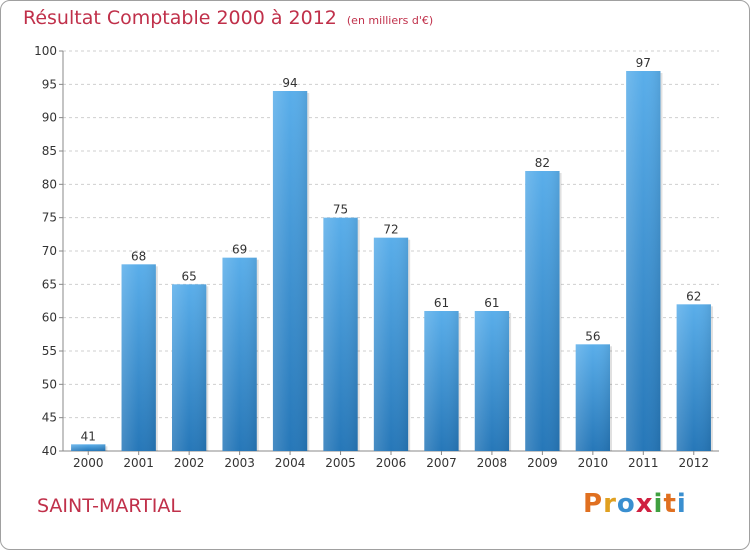 This screenshot has width=750, height=550. I want to click on y-tick-label: 100, so click(45, 51).